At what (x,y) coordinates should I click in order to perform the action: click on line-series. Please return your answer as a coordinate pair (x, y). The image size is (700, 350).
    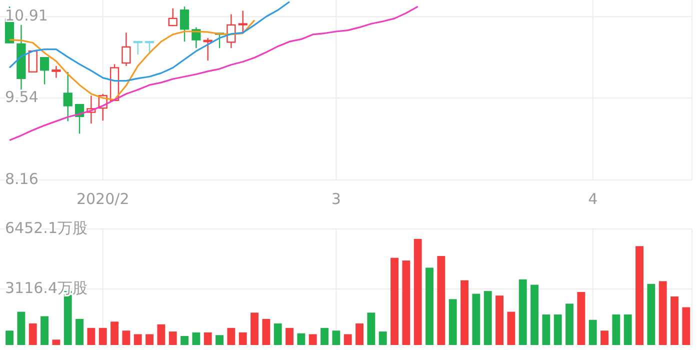
    Looking at the image, I should click on (149, 41).